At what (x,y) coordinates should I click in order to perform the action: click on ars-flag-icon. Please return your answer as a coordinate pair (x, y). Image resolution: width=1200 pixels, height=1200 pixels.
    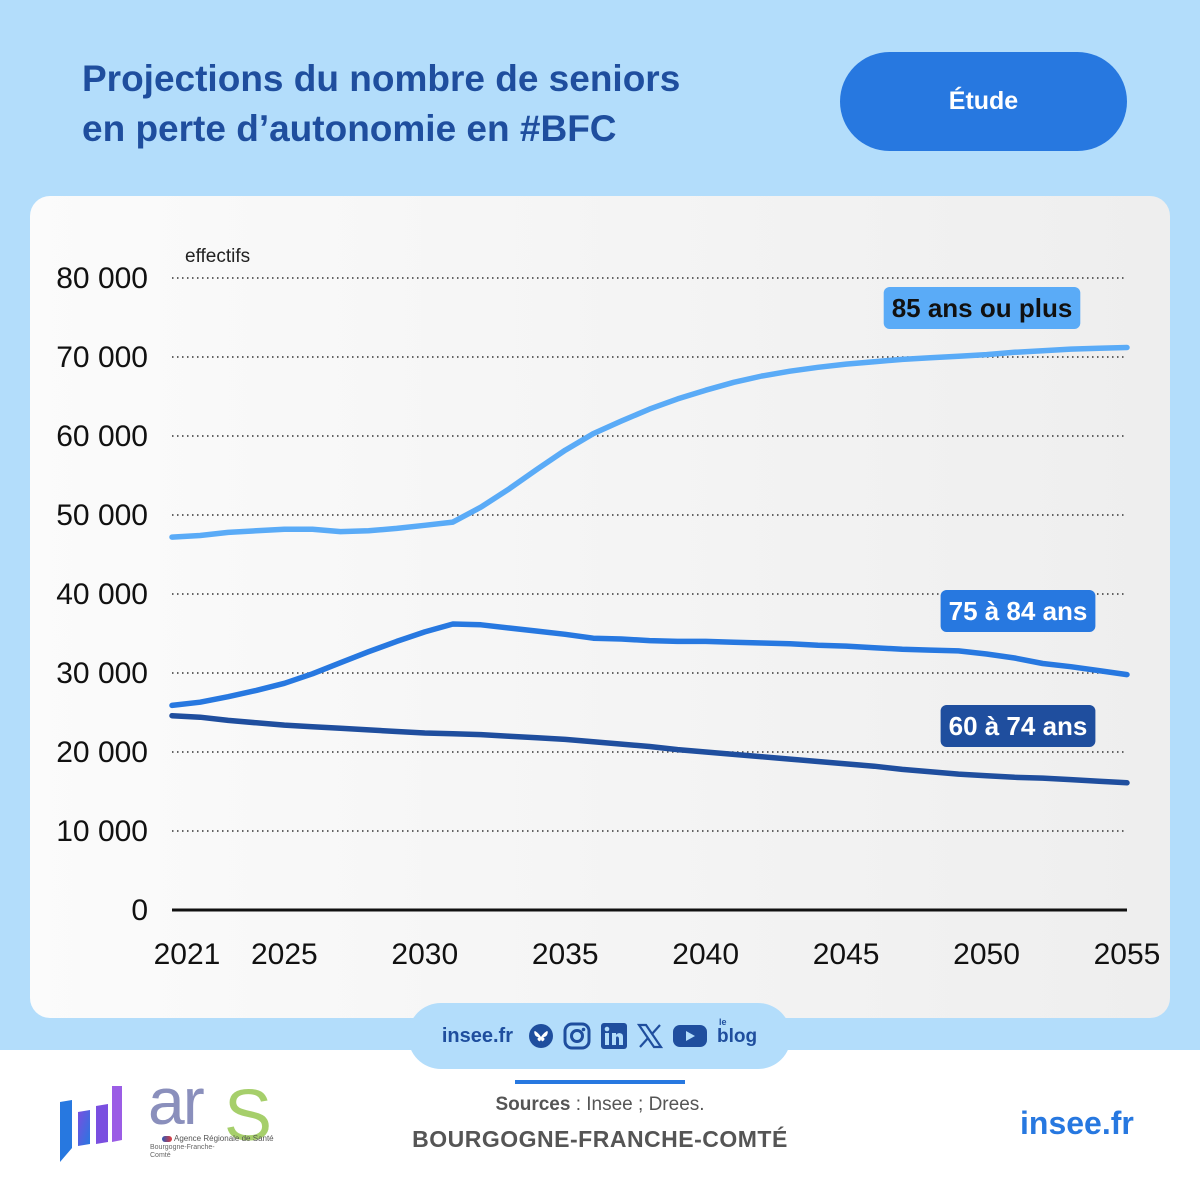
    Looking at the image, I should click on (167, 1138).